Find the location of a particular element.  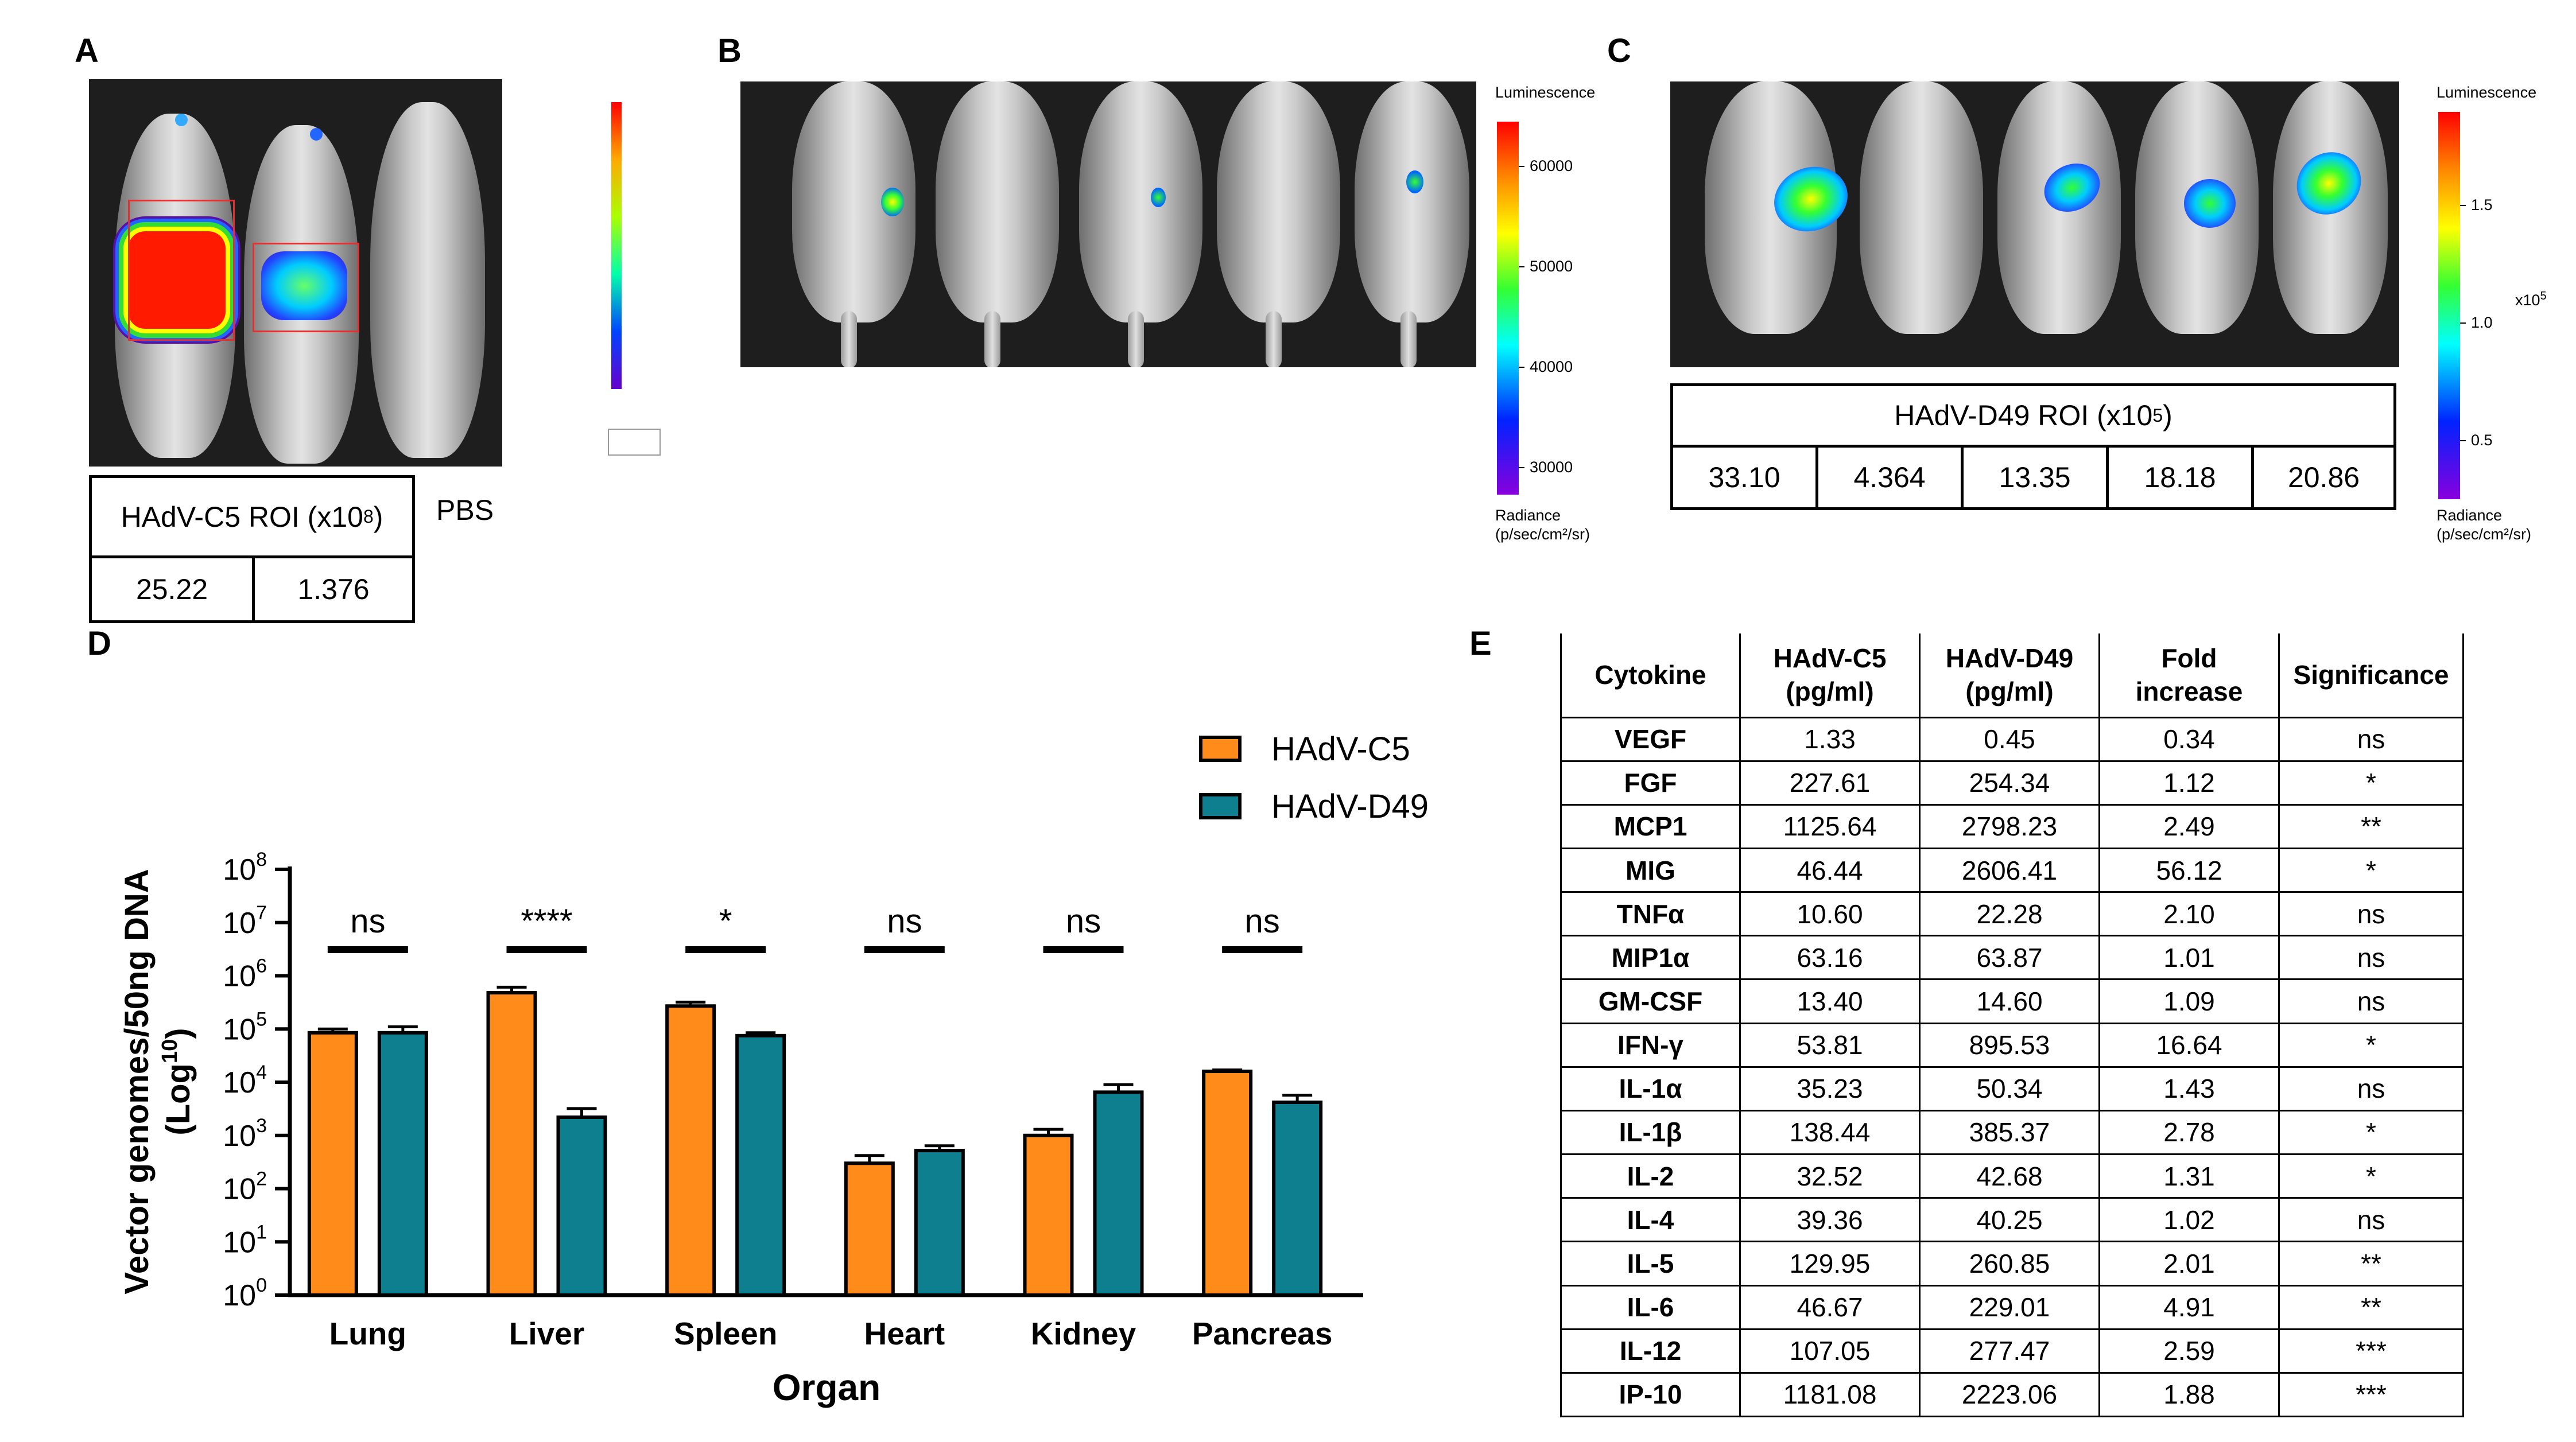

x-tick-label: Heart is located at coordinates (904, 1333).